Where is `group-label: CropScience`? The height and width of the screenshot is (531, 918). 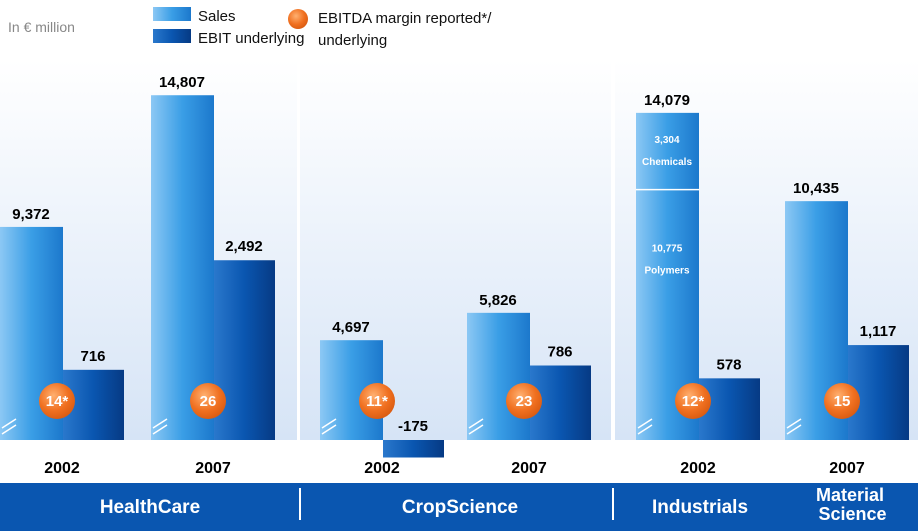
group-label: CropScience is located at coordinates (460, 507).